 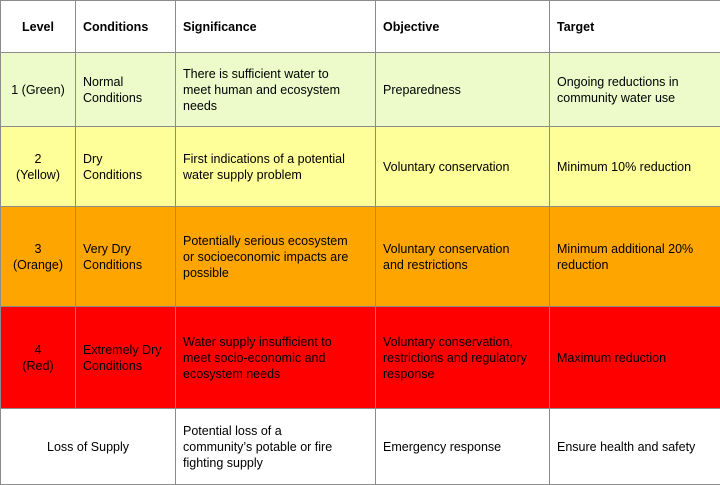 What do you see at coordinates (126, 27) in the screenshot?
I see `header-conditions: Conditions` at bounding box center [126, 27].